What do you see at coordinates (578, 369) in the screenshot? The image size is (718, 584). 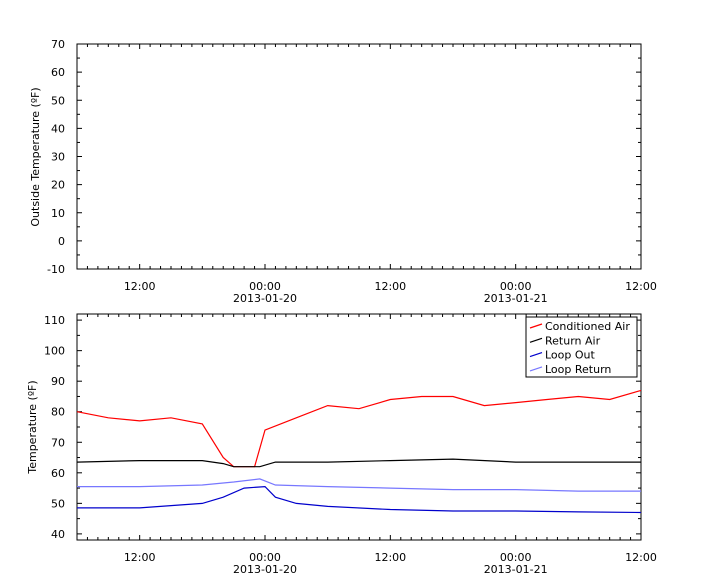 I see `legend-label: Loop Return` at bounding box center [578, 369].